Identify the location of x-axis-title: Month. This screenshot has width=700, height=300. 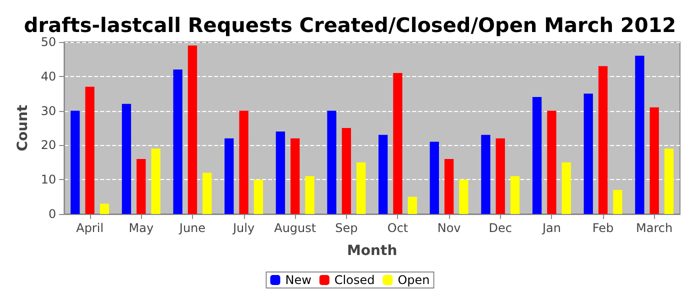
(372, 251).